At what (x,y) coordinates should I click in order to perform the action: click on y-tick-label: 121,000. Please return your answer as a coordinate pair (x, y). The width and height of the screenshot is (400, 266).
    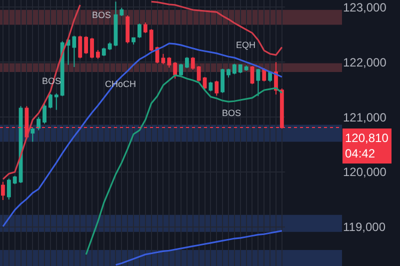
    Looking at the image, I should click on (365, 117).